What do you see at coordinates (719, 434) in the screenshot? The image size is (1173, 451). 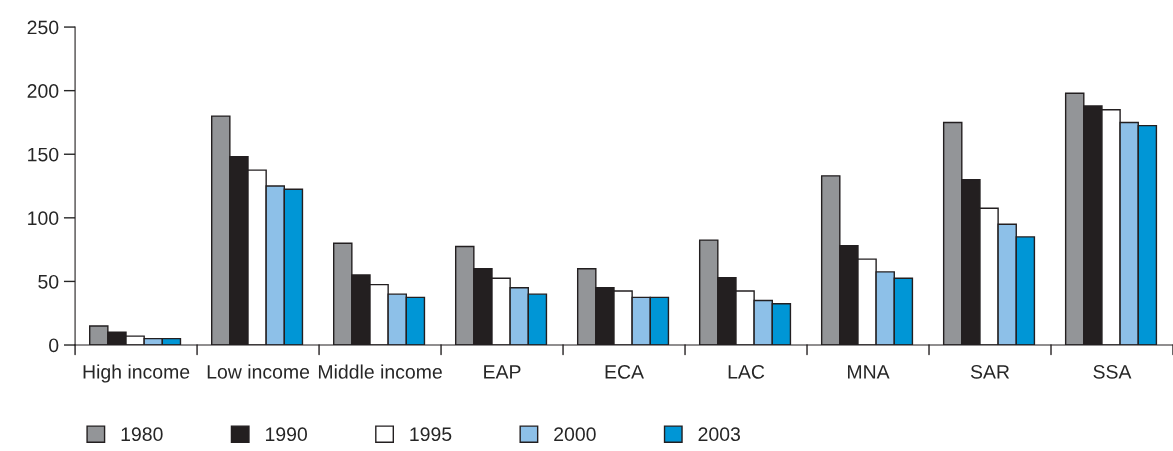 I see `legend-label: 2003` at bounding box center [719, 434].